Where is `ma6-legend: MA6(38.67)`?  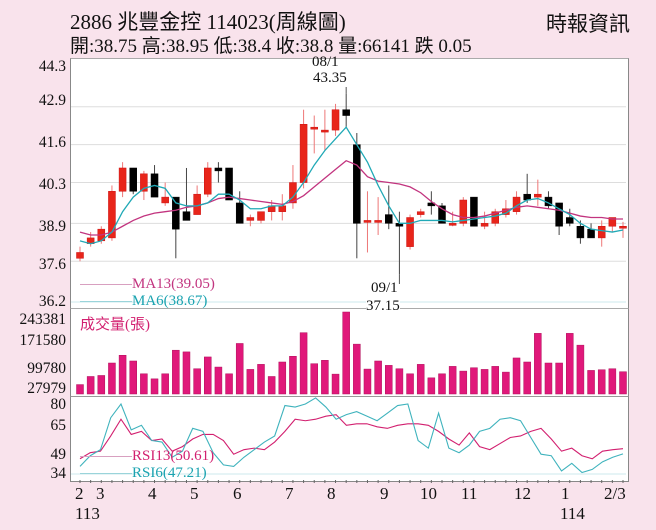
ma6-legend: MA6(38.67) is located at coordinates (143, 301).